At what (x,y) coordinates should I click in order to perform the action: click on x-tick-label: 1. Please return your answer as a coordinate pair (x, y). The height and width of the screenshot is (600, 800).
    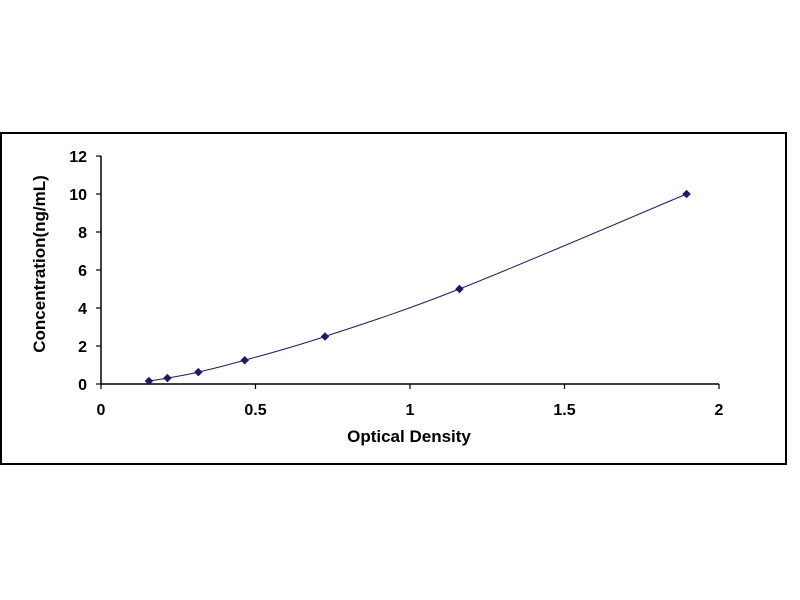
    Looking at the image, I should click on (410, 410).